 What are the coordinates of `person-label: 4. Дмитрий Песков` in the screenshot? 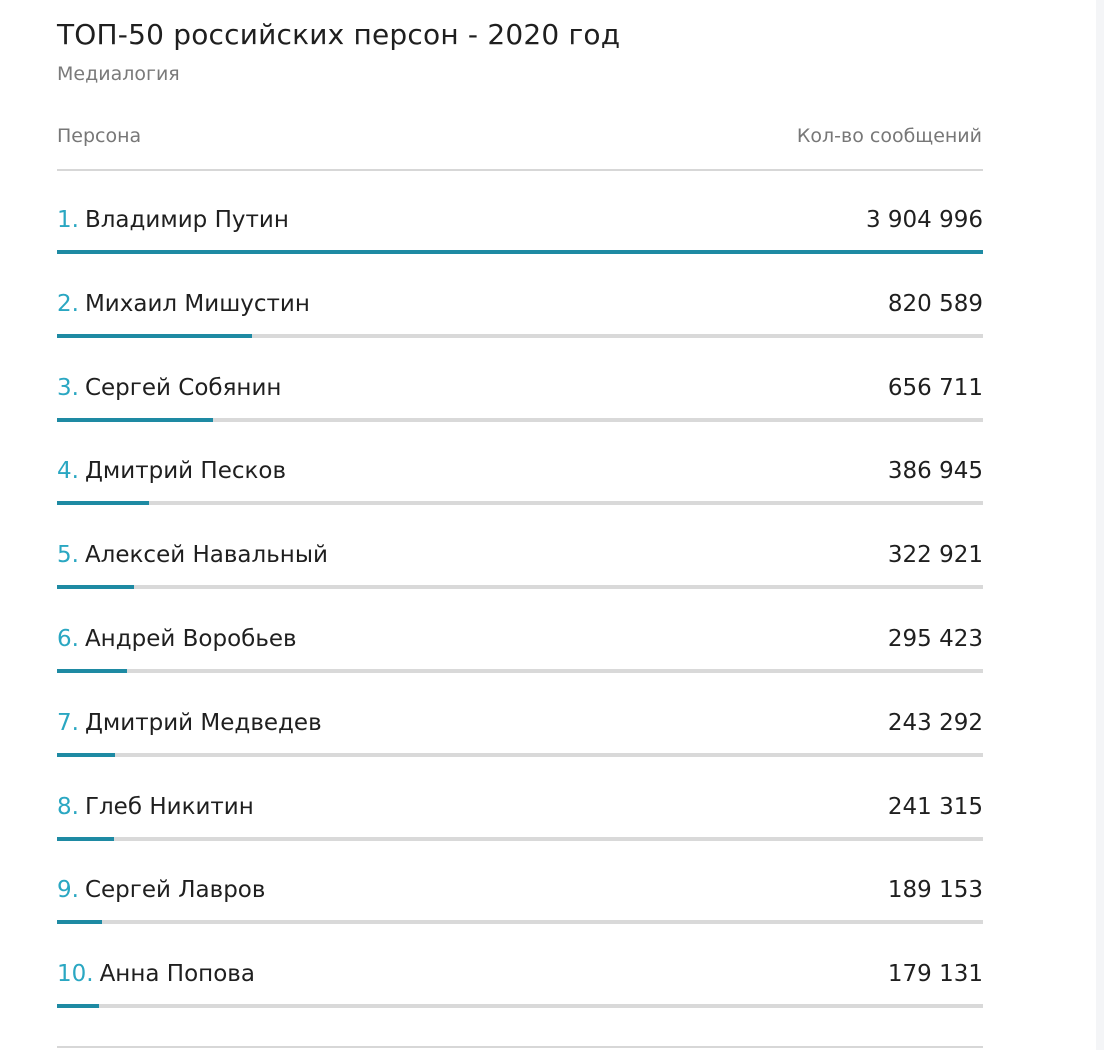 It's located at (171, 471).